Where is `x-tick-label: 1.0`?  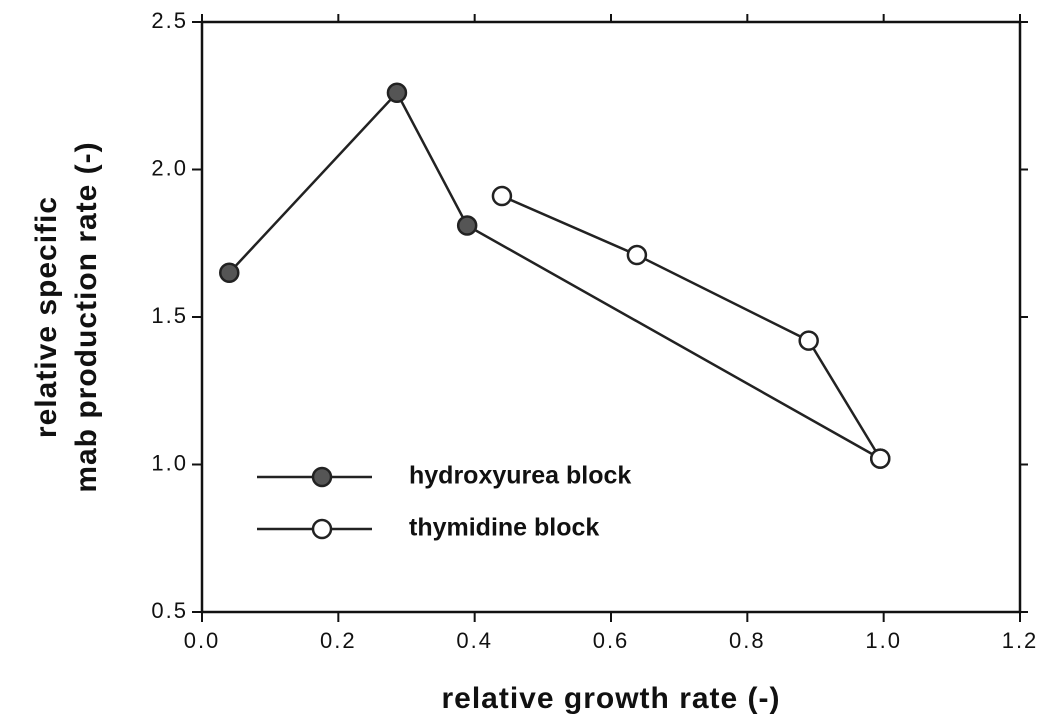
x-tick-label: 1.0 is located at coordinates (883, 640).